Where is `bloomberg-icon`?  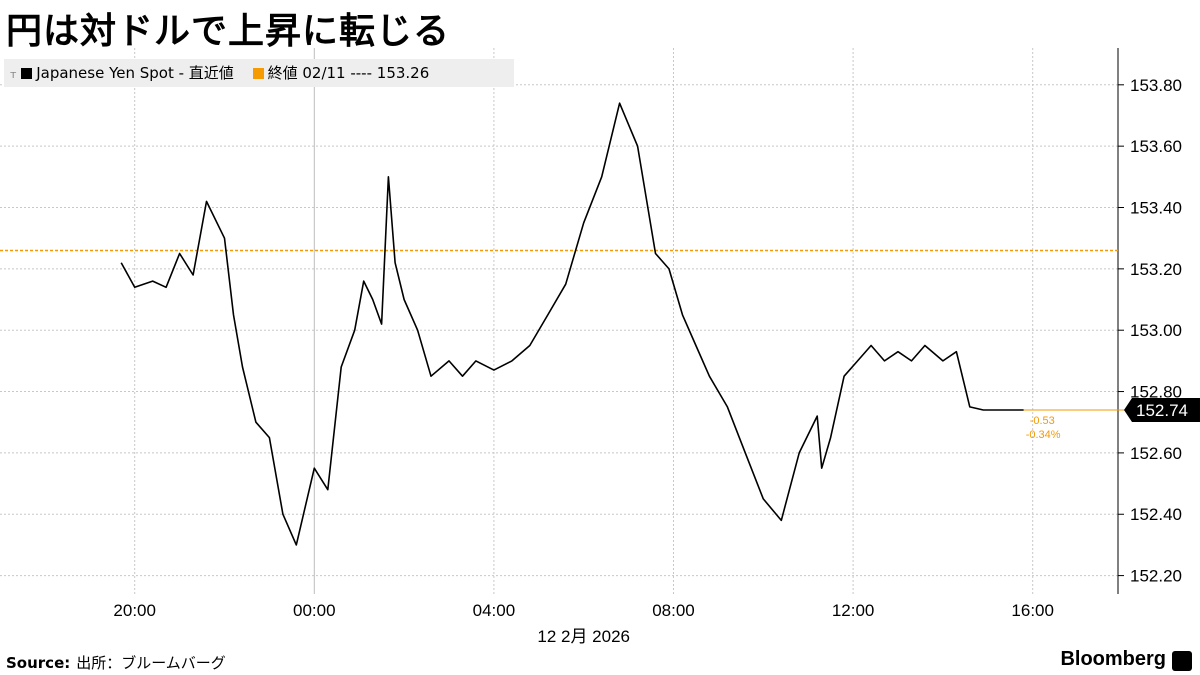
bloomberg-icon is located at coordinates (1182, 661).